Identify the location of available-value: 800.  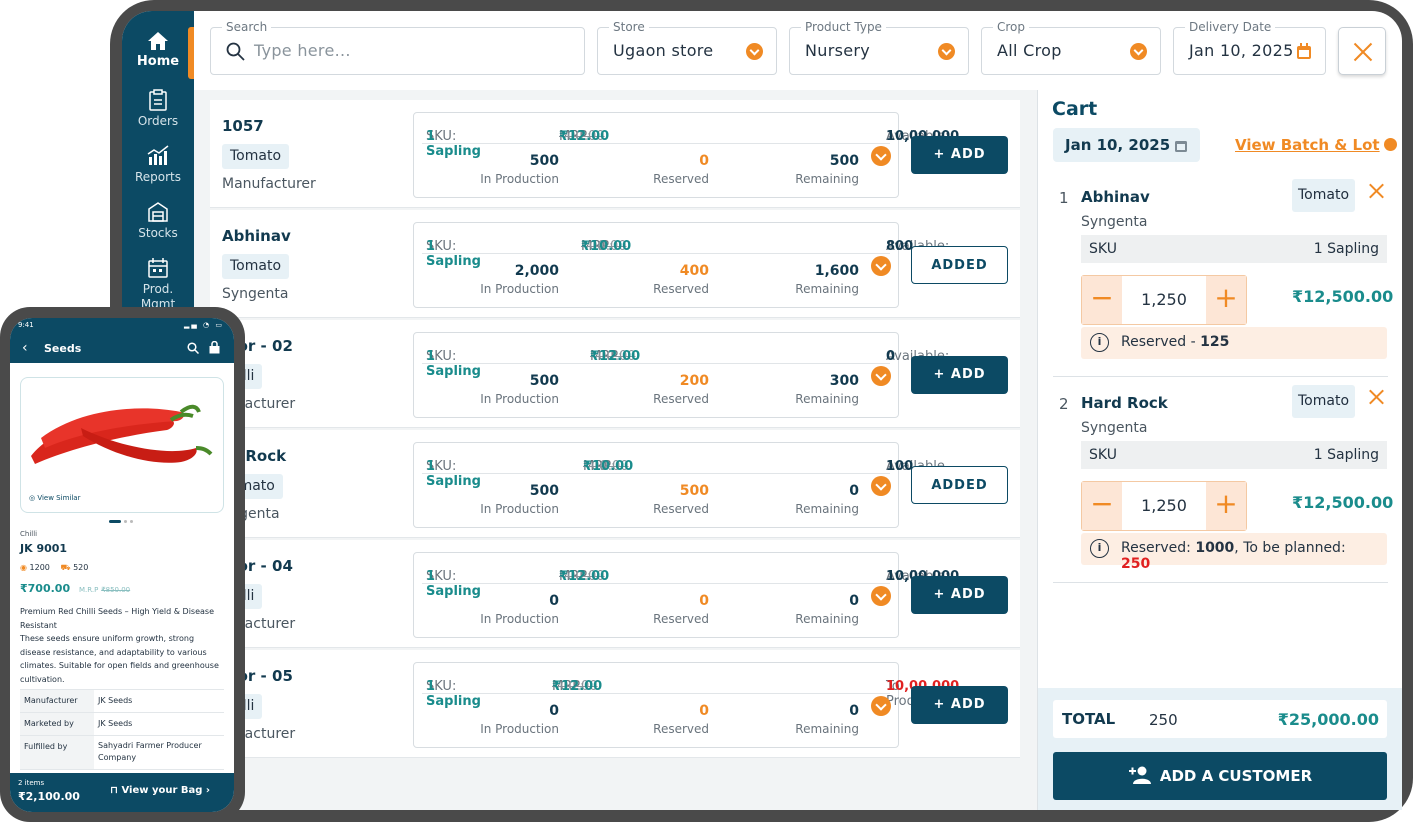
(900, 246).